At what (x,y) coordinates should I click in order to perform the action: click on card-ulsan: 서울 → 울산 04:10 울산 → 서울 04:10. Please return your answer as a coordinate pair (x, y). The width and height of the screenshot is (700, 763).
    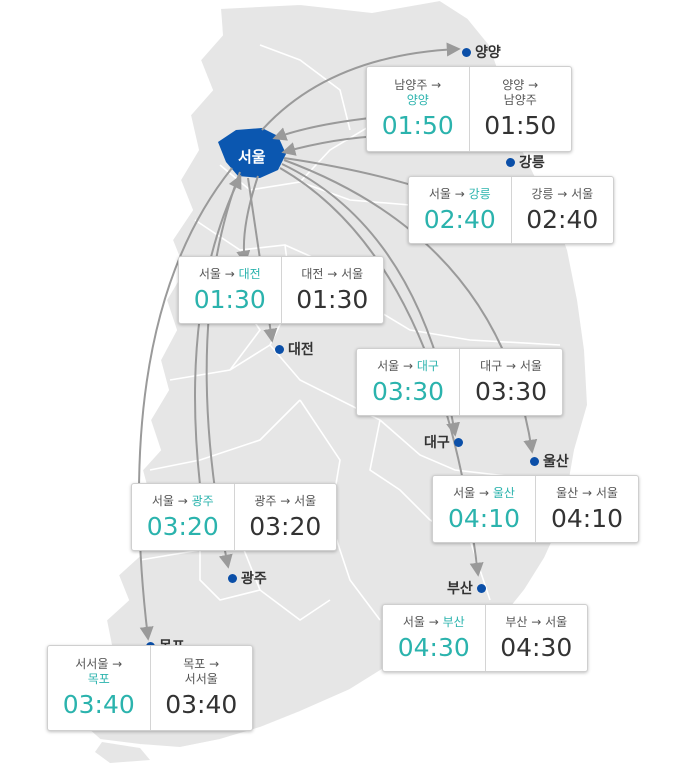
    Looking at the image, I should click on (535, 509).